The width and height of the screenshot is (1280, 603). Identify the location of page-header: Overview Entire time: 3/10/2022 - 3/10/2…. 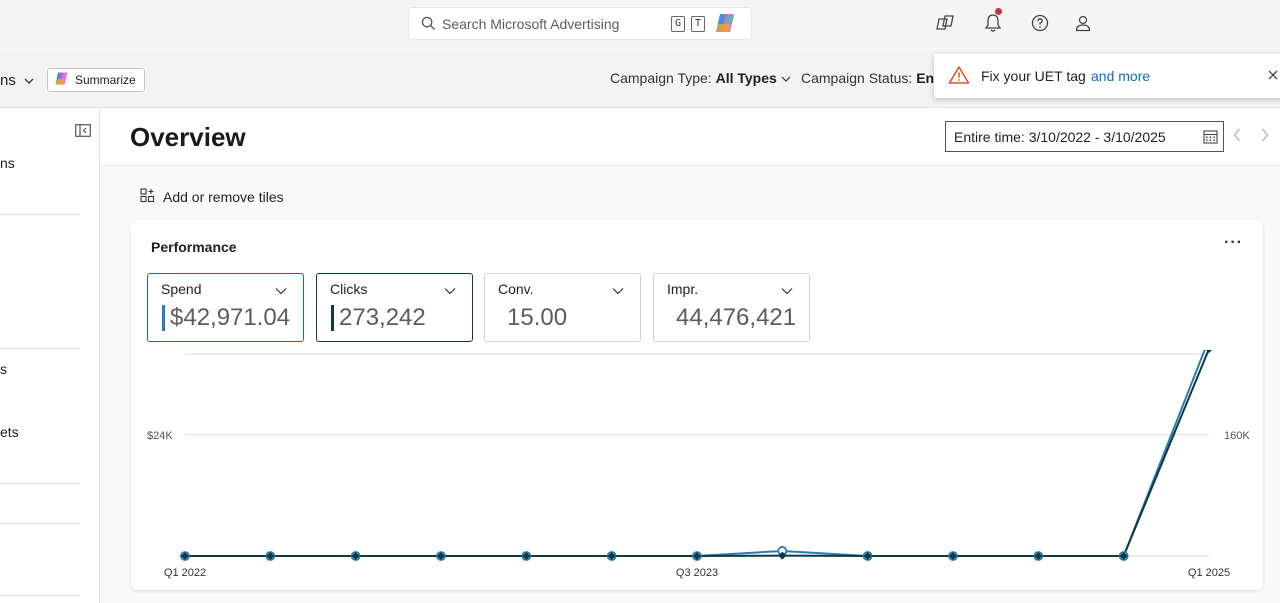
(690, 137).